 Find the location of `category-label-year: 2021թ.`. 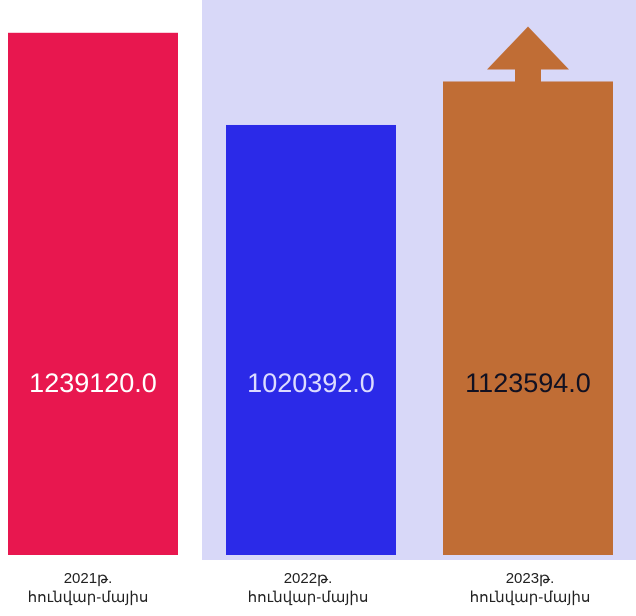

category-label-year: 2021թ. is located at coordinates (88, 578).